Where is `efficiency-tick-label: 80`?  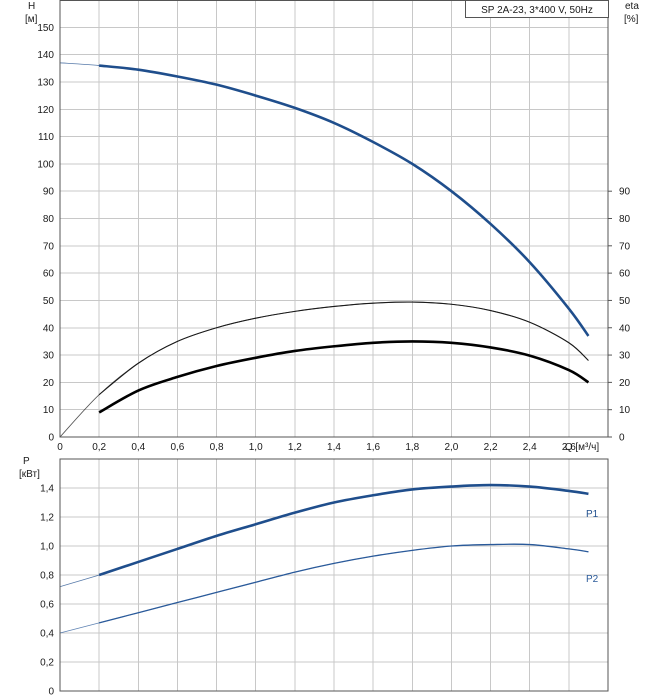 efficiency-tick-label: 80 is located at coordinates (625, 219).